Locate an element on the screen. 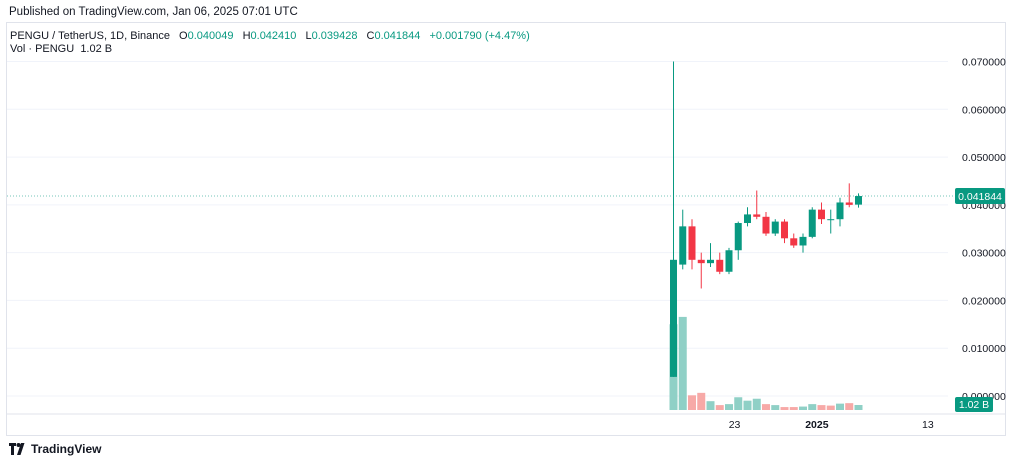  close-label: C is located at coordinates (370, 36).